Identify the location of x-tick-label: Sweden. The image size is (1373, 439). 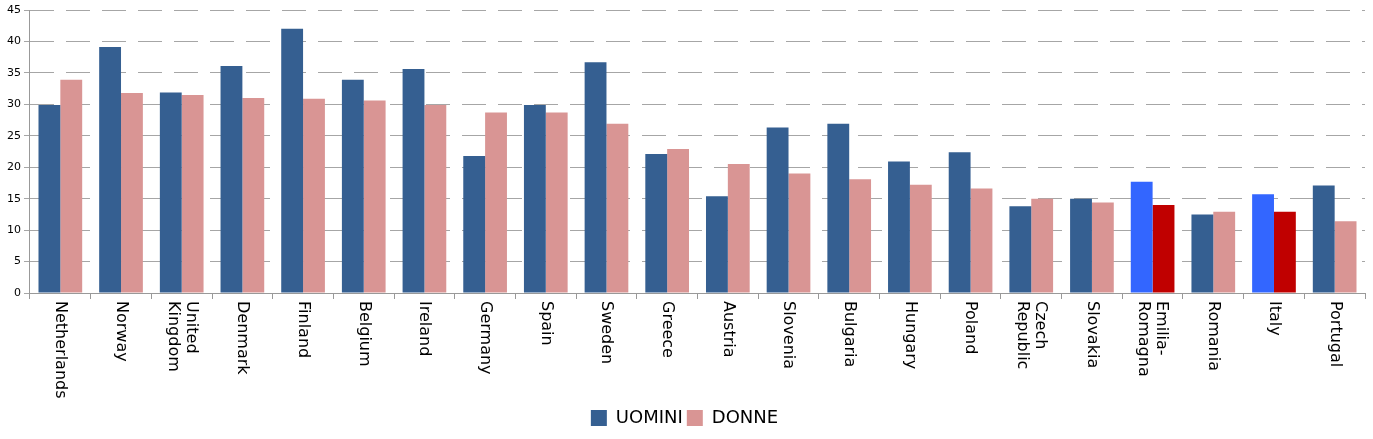
(608, 333).